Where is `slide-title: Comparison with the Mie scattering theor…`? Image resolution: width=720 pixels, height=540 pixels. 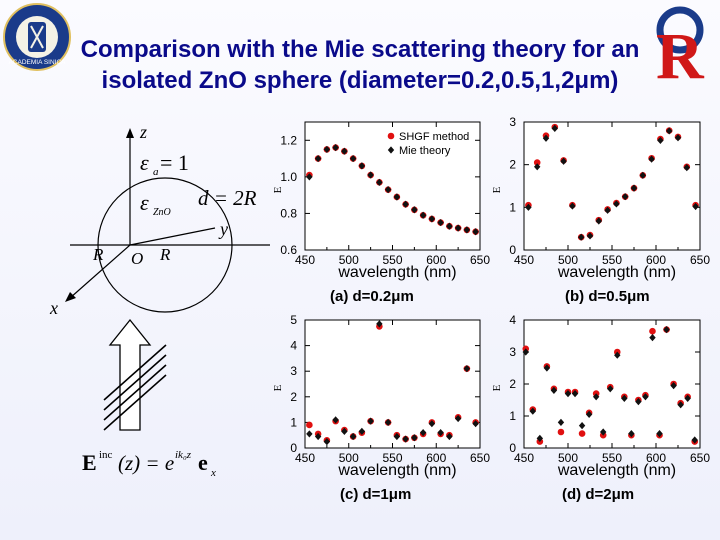 slide-title: Comparison with the Mie scattering theor… is located at coordinates (360, 65).